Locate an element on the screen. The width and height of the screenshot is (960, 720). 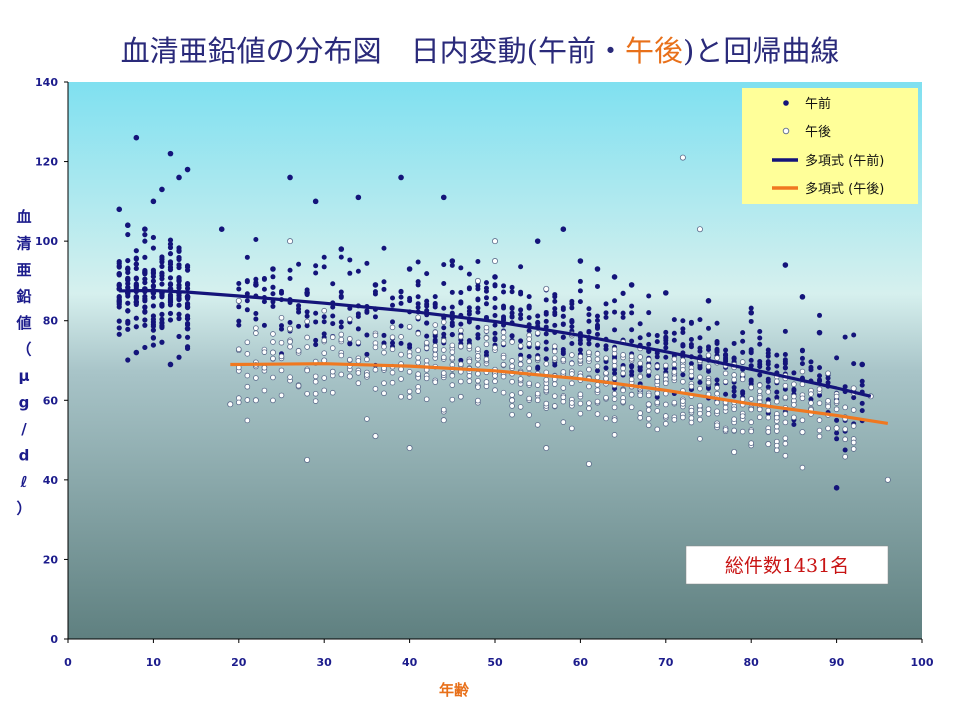
y-axis-label-char: 鉛 is located at coordinates (23, 297).